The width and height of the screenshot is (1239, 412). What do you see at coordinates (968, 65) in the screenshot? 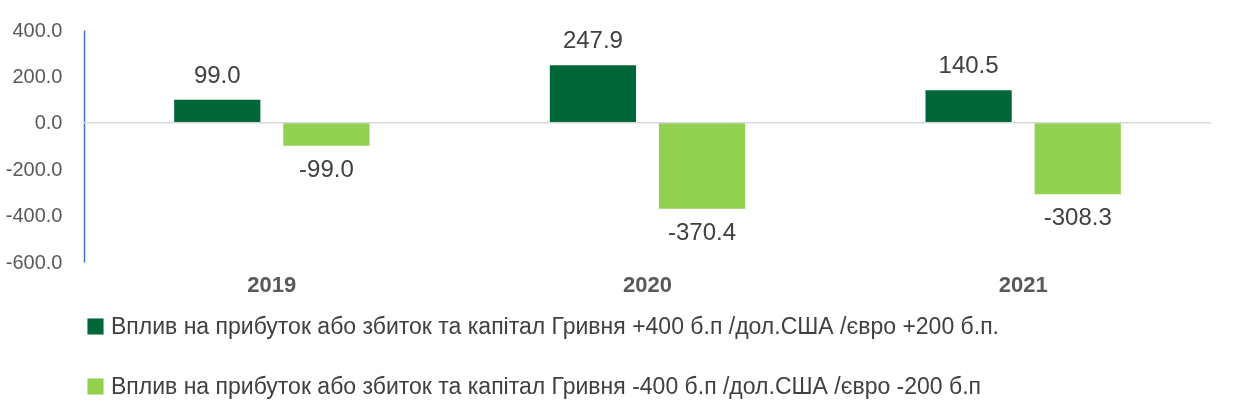
I see `data-label: 140.5` at bounding box center [968, 65].